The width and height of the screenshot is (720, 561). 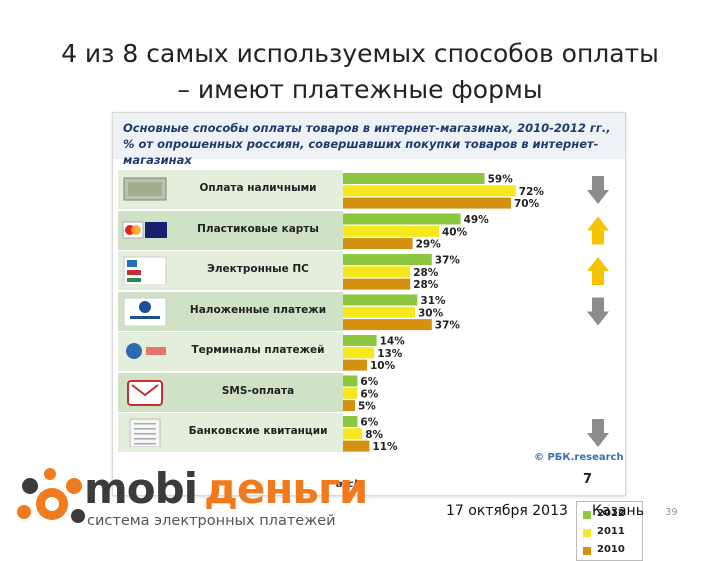 I want to click on bar-value-label: 5%, so click(x=367, y=407).